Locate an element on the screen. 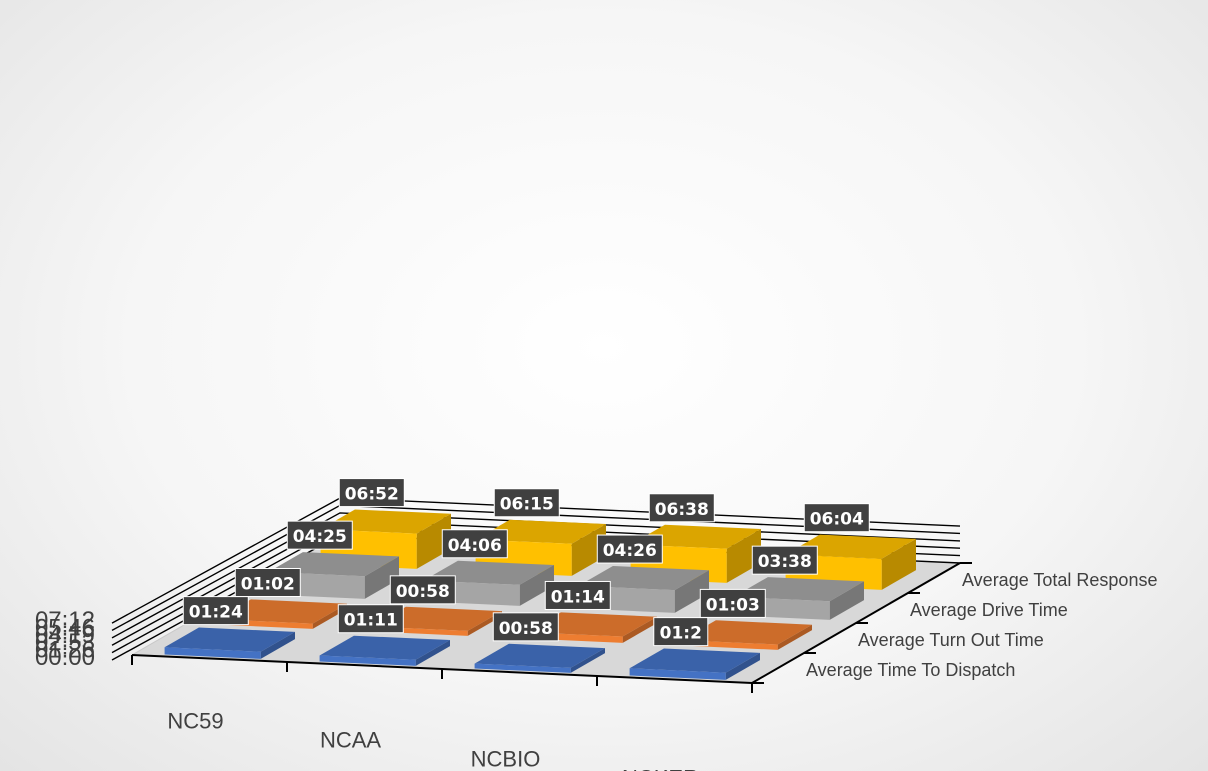  series-label: Average Drive Time is located at coordinates (989, 610).